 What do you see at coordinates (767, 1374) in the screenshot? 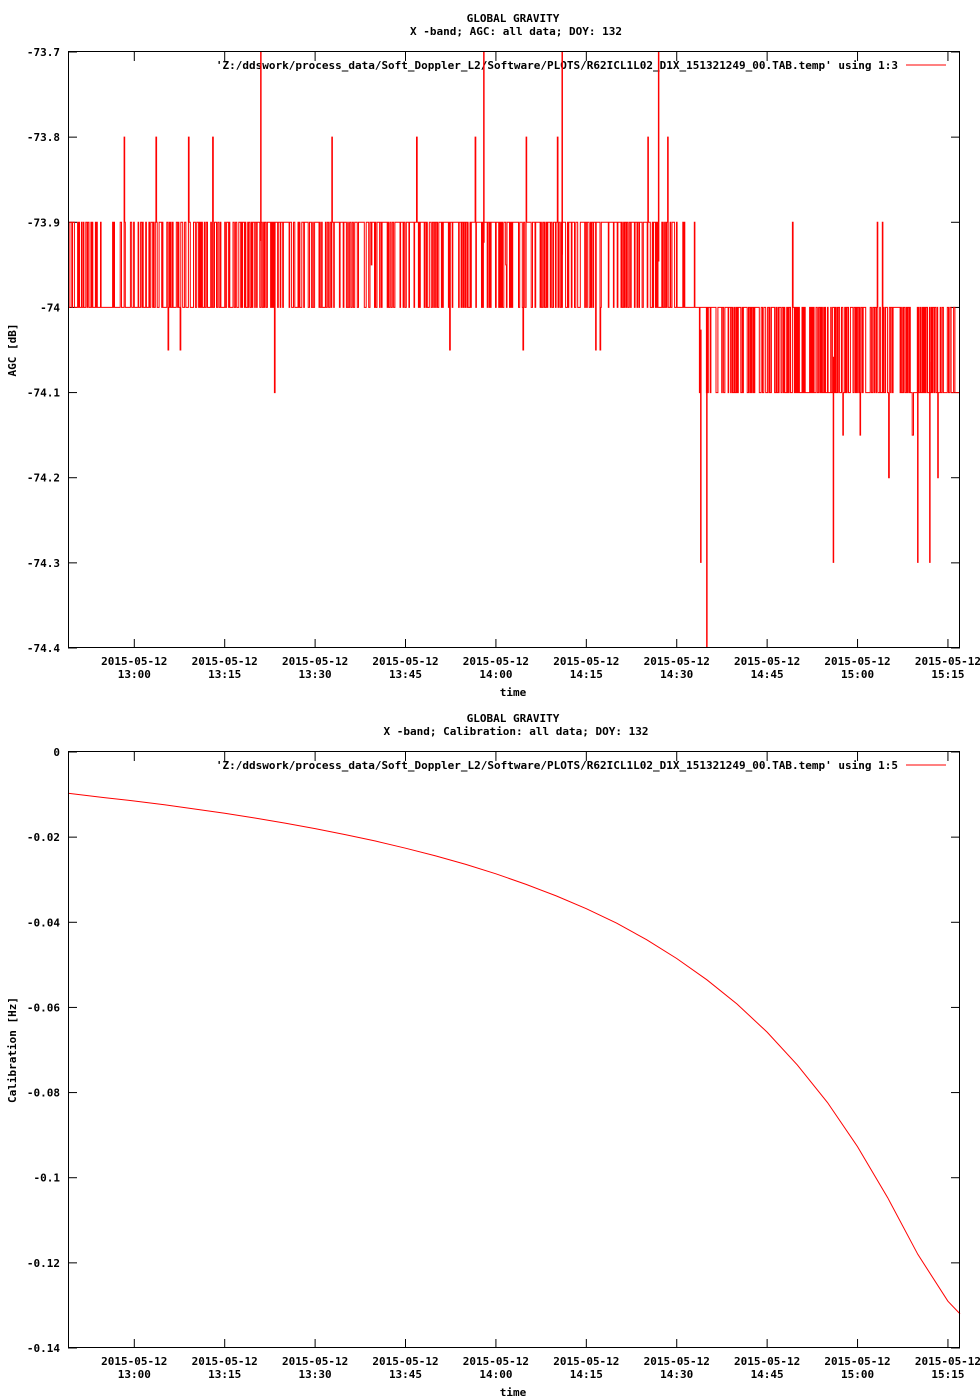
I see `calibration-x-tick-time: 14:45` at bounding box center [767, 1374].